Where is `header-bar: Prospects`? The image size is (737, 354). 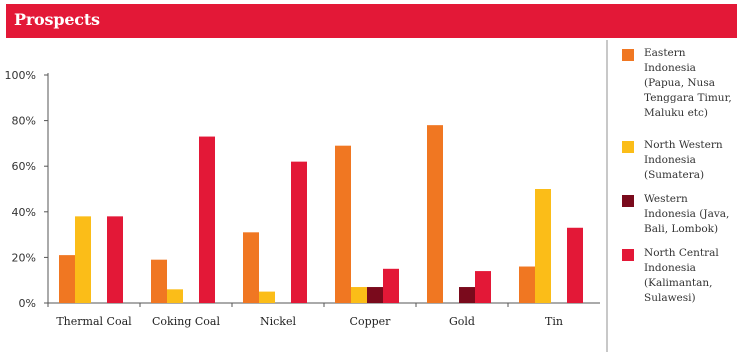
header-bar: Prospects is located at coordinates (371, 21).